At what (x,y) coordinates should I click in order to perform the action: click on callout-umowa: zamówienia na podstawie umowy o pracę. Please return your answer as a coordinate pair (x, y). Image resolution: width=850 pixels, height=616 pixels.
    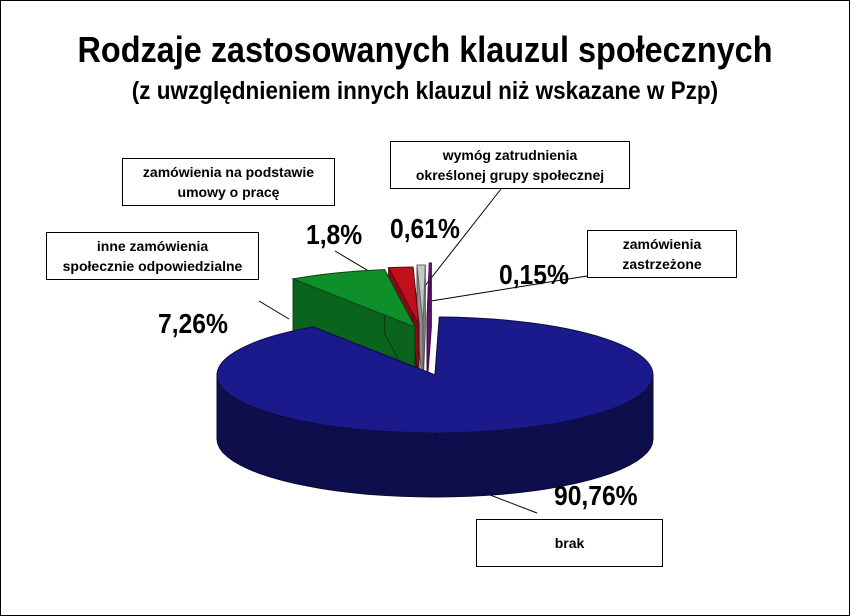
    Looking at the image, I should click on (228, 182).